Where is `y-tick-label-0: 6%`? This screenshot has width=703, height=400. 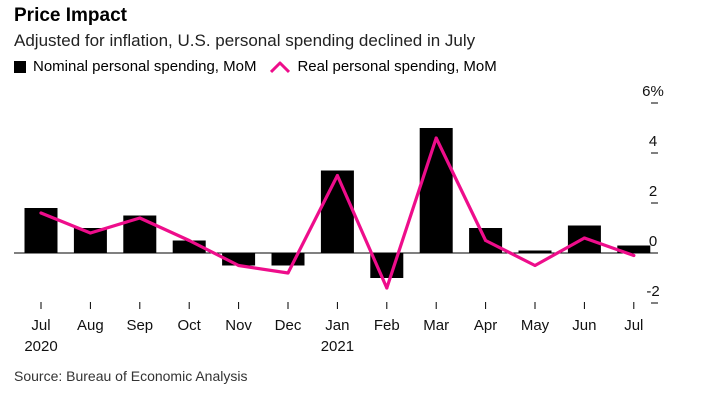 y-tick-label-0: 6% is located at coordinates (653, 91).